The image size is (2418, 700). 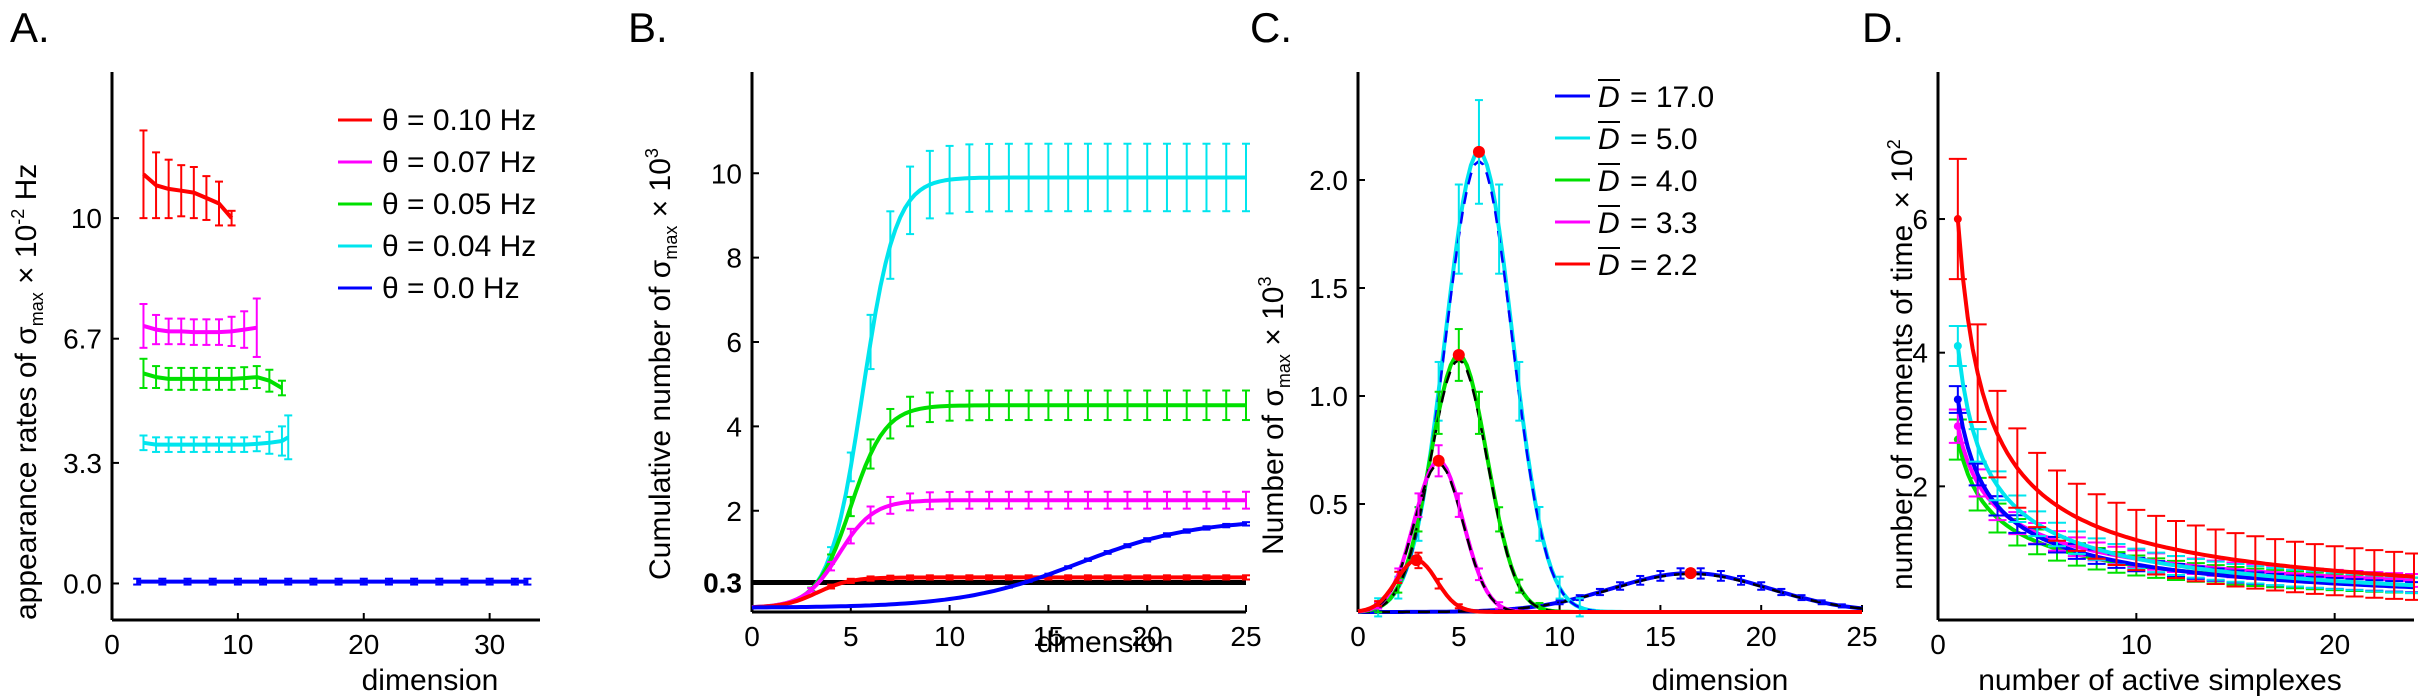 I want to click on panel-a-label: A., so click(x=30, y=27).